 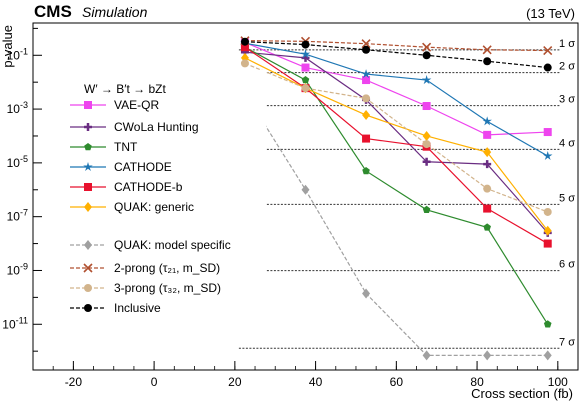 I want to click on legend-title: W′ → B′t → bZt, so click(x=125, y=89).